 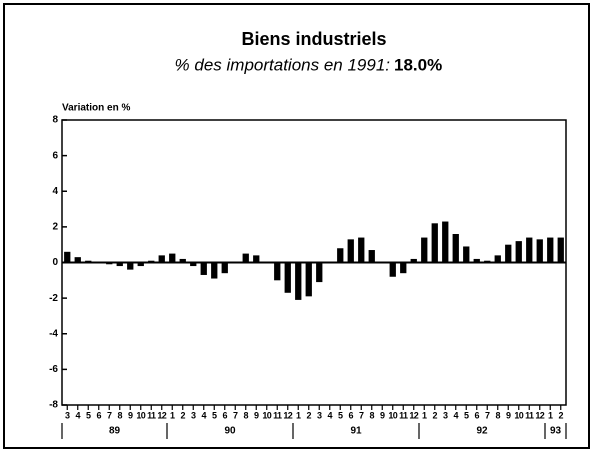 I want to click on y-tick-label: -2, so click(x=53, y=298).